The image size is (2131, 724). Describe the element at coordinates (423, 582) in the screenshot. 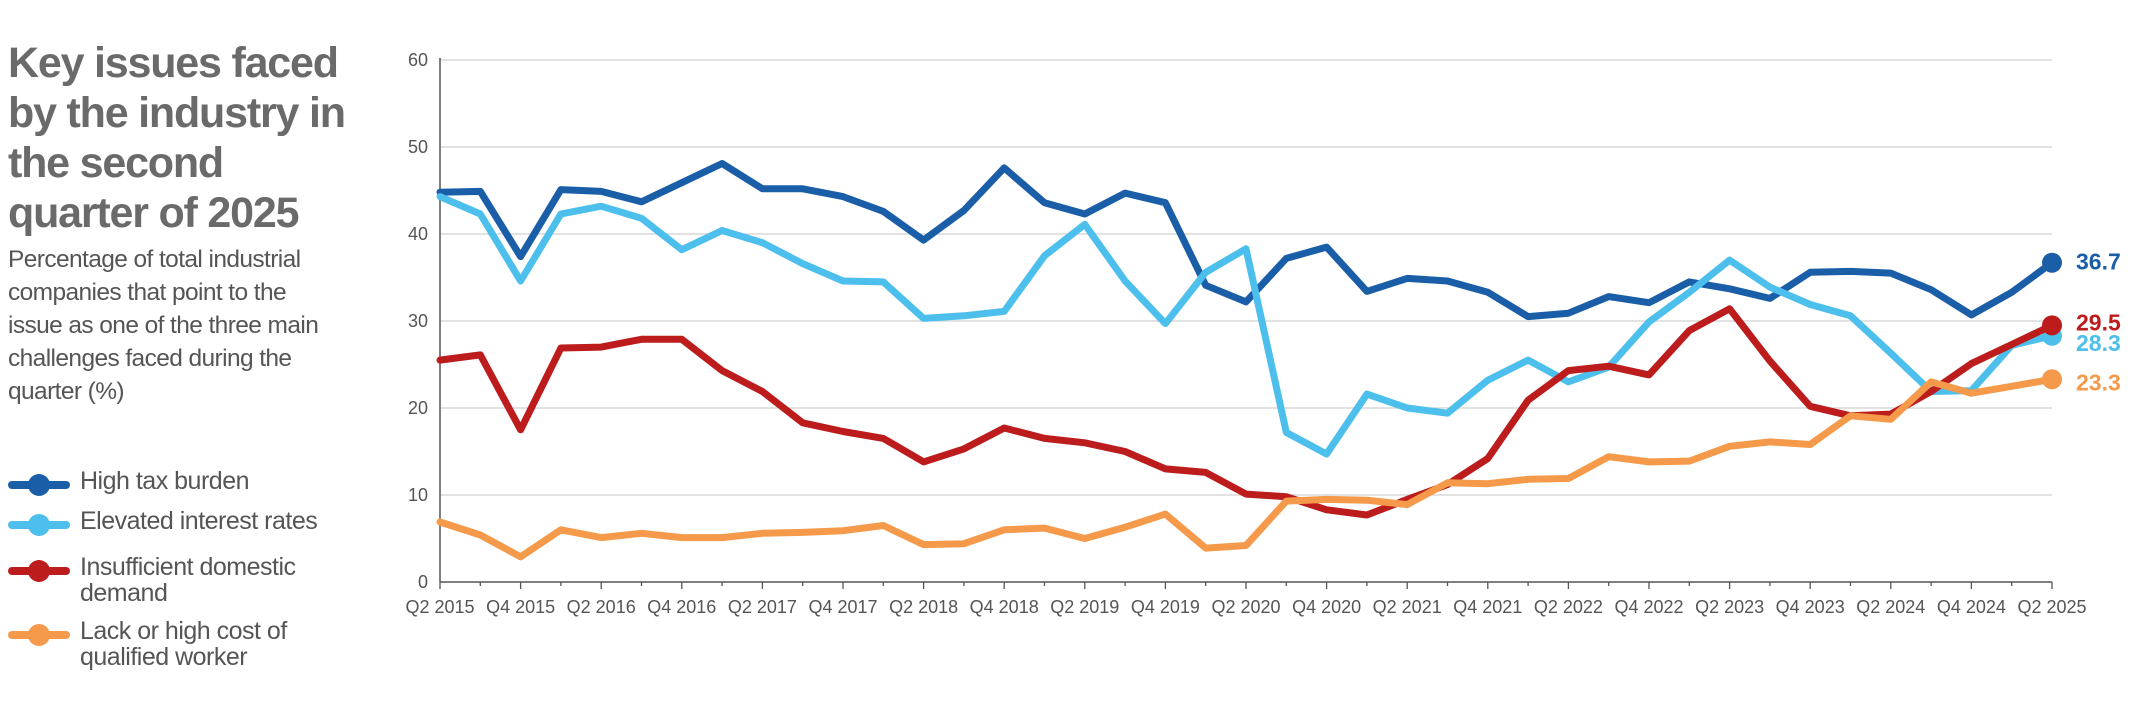

I see `y-tick-label: 0` at that location.